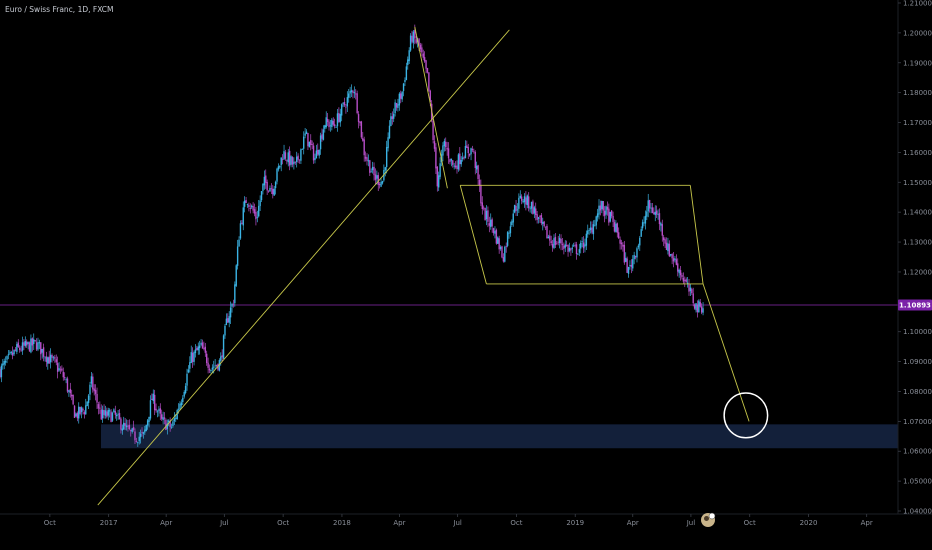  I want to click on x-tick-label: 2018, so click(342, 523).